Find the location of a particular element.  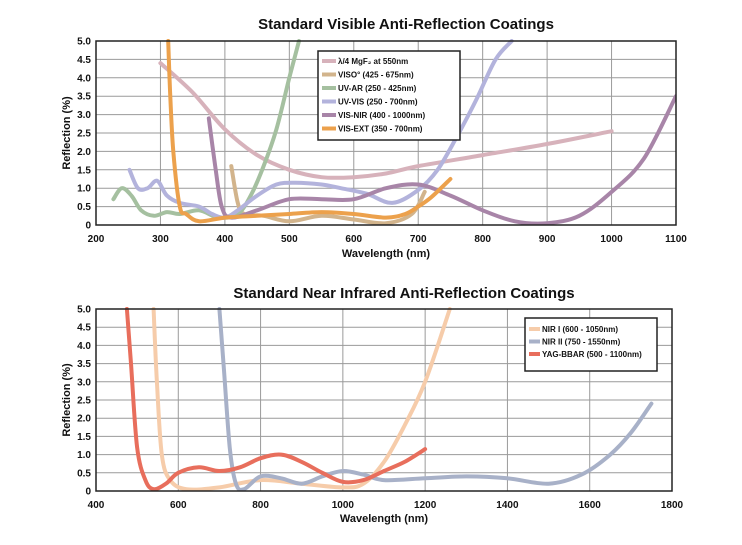

x-tick-label: 1400 is located at coordinates (507, 505).